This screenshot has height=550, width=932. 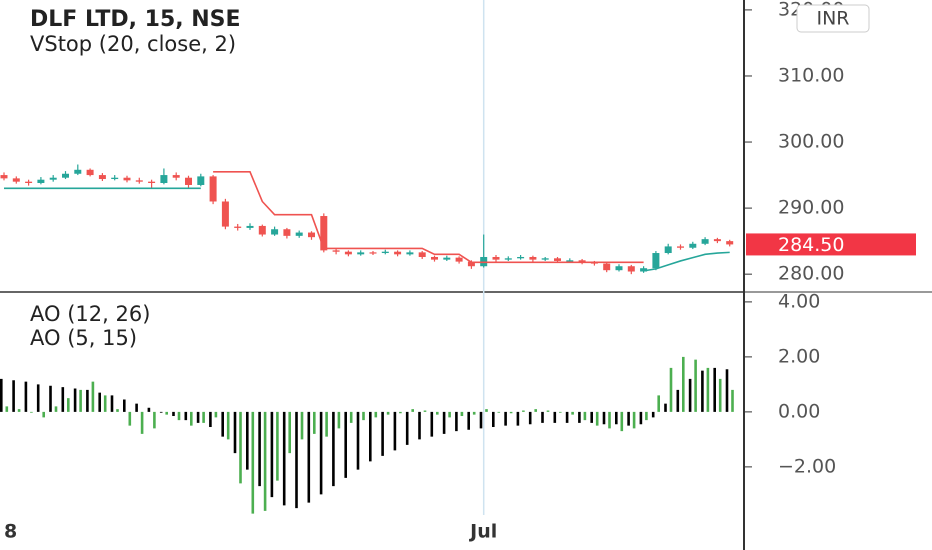 What do you see at coordinates (83, 338) in the screenshot?
I see `legend-entry: AO (5, 15)` at bounding box center [83, 338].